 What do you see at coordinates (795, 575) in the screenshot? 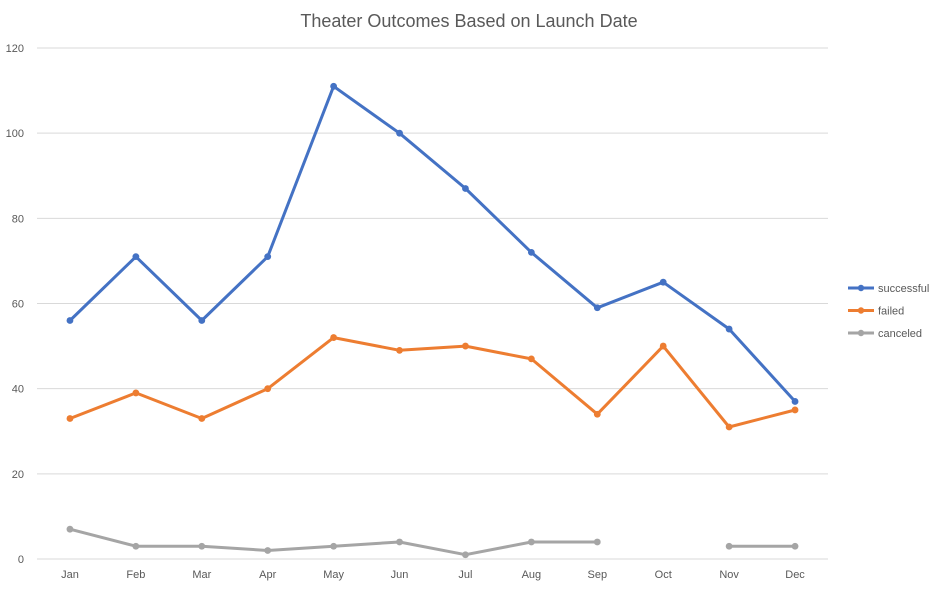
I see `x-tick-label: Dec` at bounding box center [795, 575].